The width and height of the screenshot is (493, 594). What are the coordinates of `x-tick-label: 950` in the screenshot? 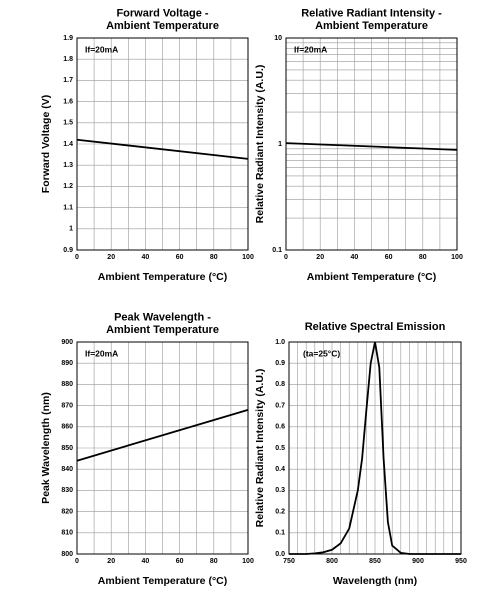 It's located at (461, 561).